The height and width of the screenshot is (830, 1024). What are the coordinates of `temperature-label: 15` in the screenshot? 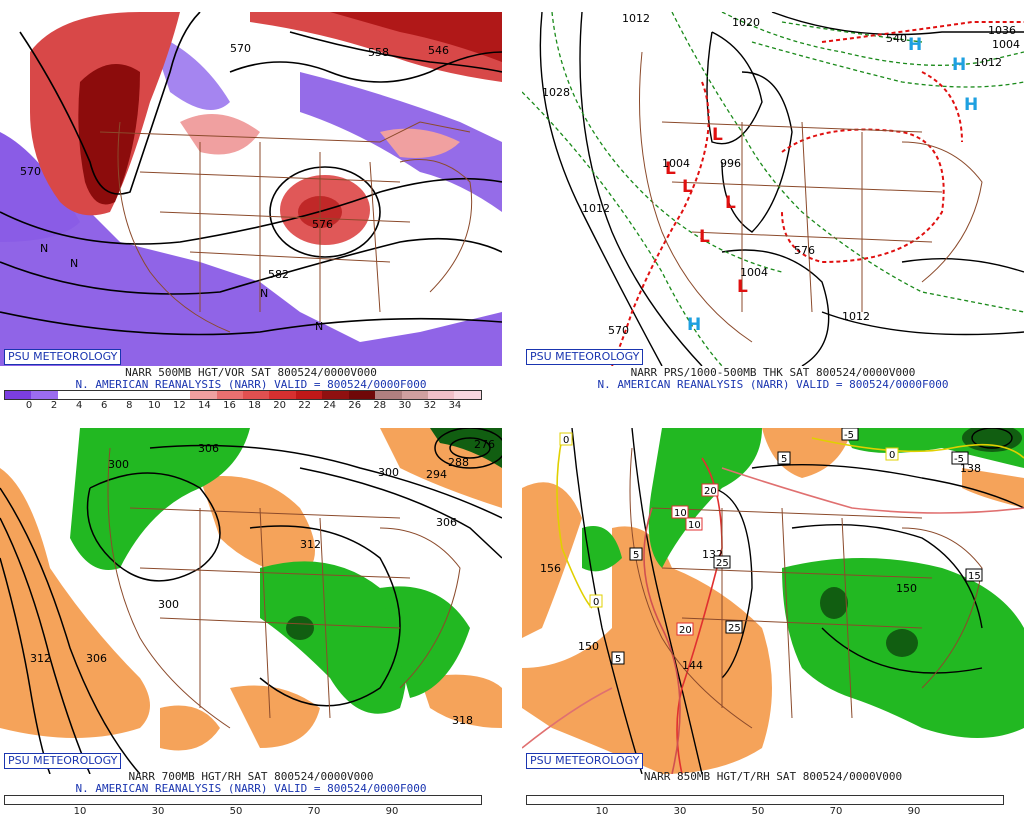 It's located at (974, 576).